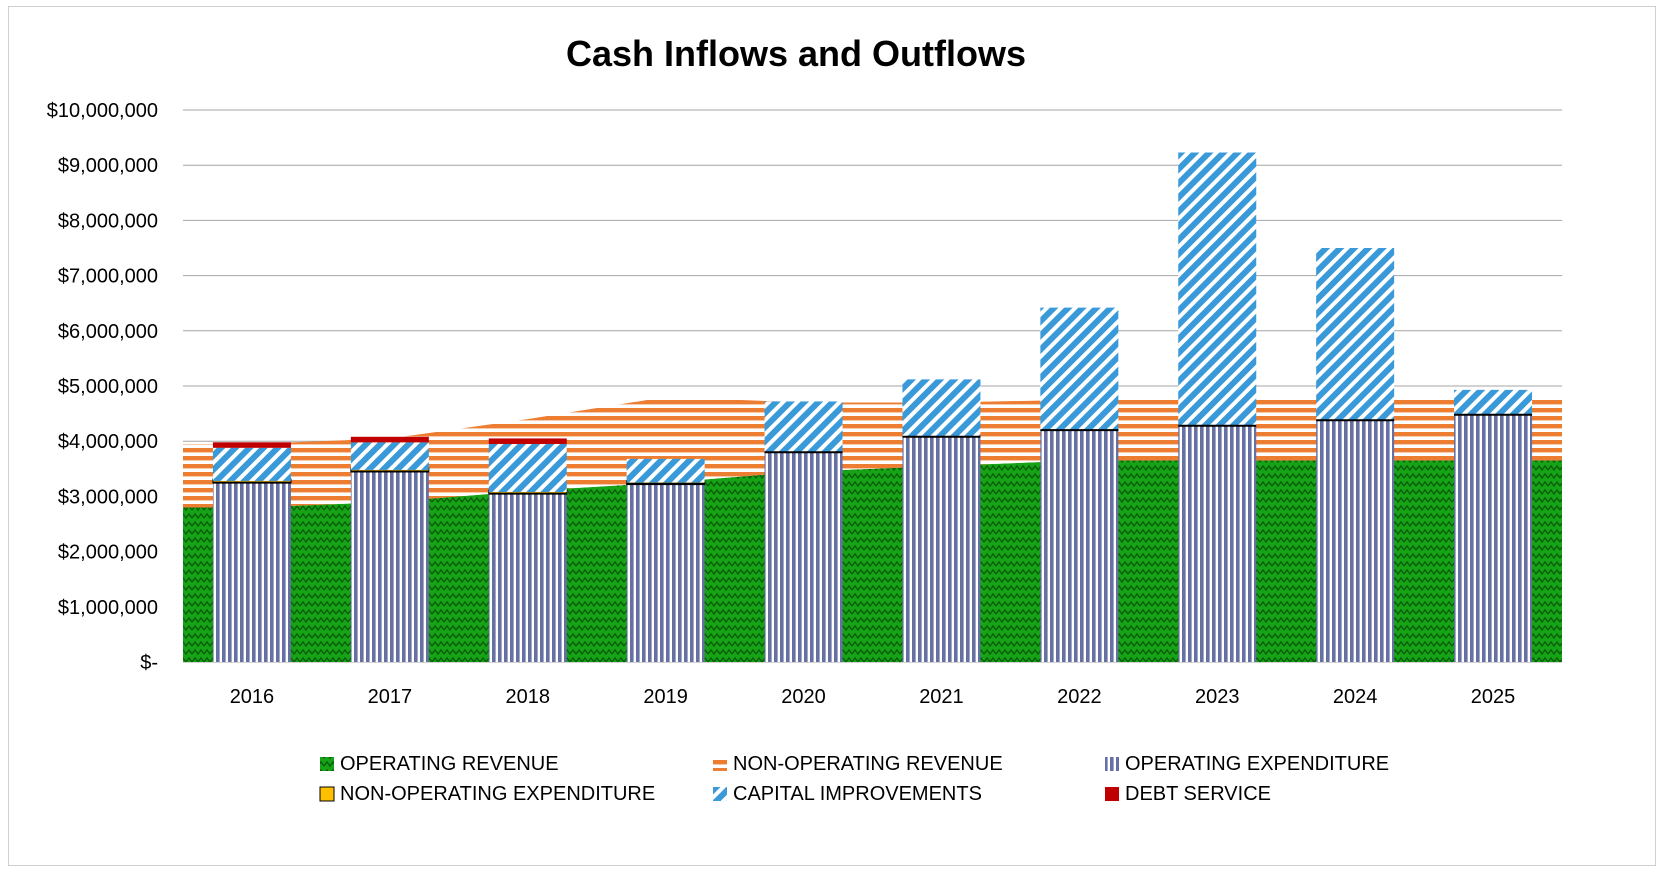 The image size is (1659, 870). What do you see at coordinates (108, 387) in the screenshot?
I see `y-tick-label: $5,000,000` at bounding box center [108, 387].